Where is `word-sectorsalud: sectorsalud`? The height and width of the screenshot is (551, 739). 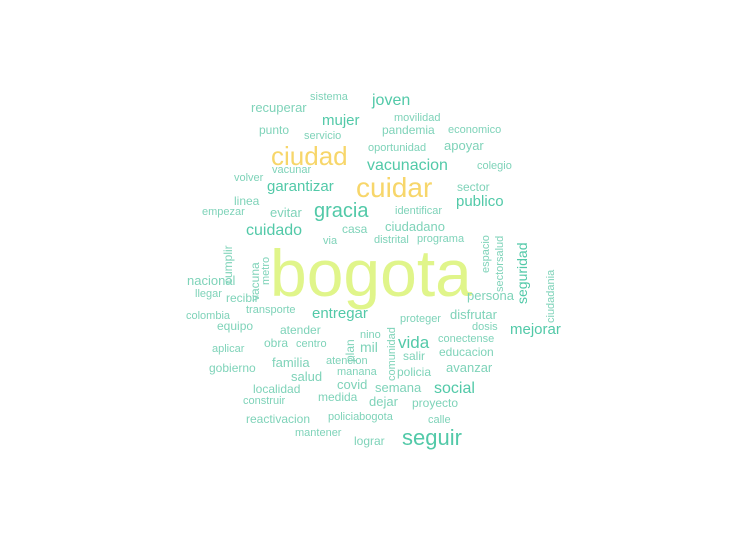
word-sectorsalud: sectorsalud is located at coordinates (500, 263).